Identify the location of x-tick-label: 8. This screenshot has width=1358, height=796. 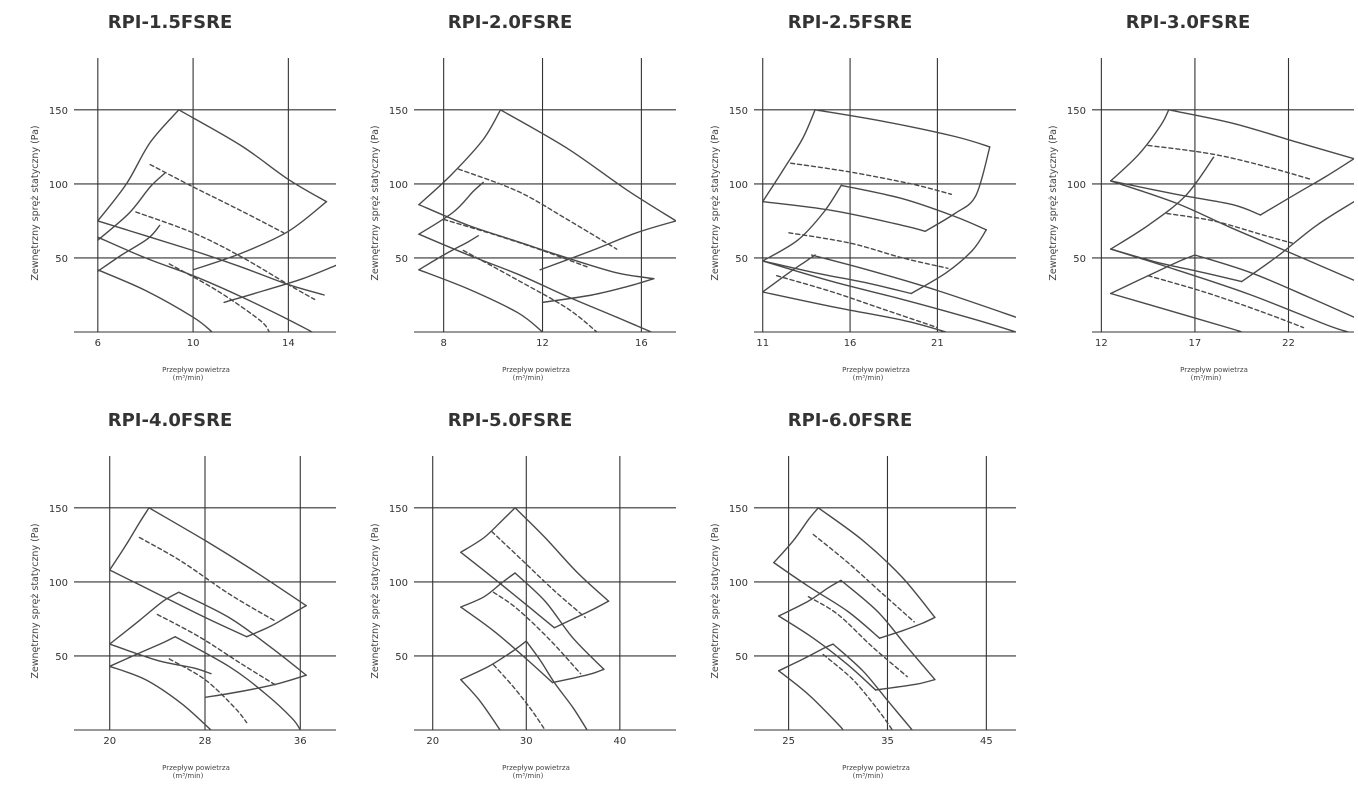
(443, 343).